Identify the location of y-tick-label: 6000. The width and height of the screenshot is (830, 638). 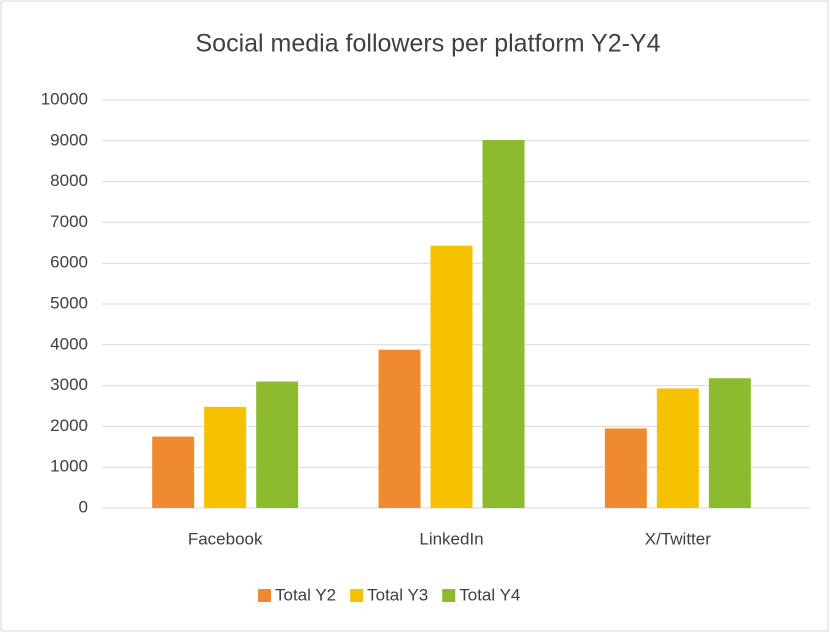
(69, 262).